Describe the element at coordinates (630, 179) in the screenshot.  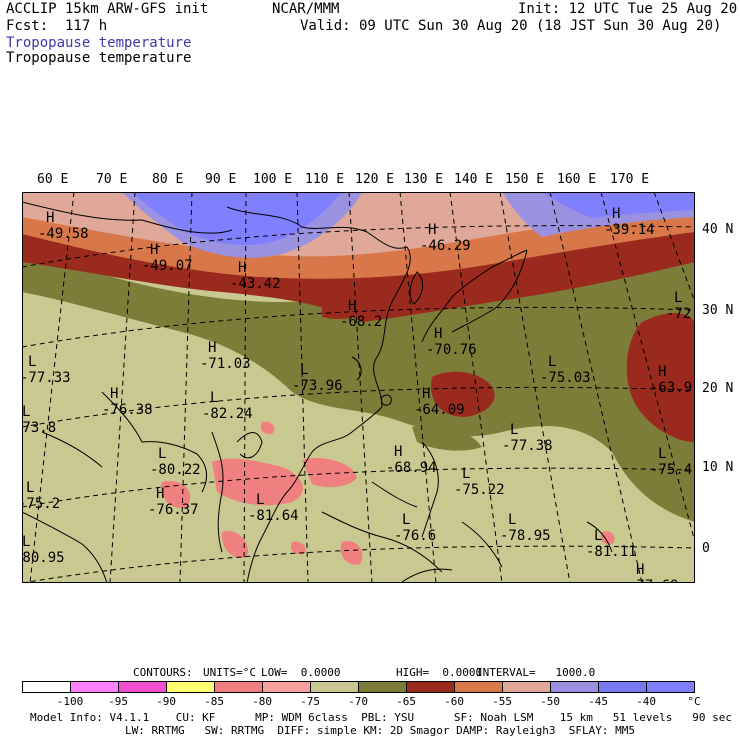
I see `lon-label-11: 170 E` at that location.